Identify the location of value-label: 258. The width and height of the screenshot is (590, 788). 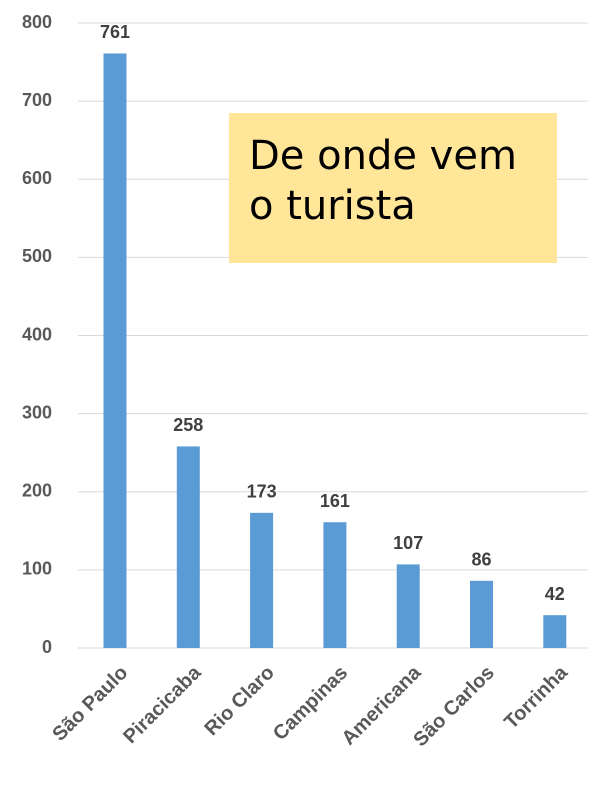
(188, 425).